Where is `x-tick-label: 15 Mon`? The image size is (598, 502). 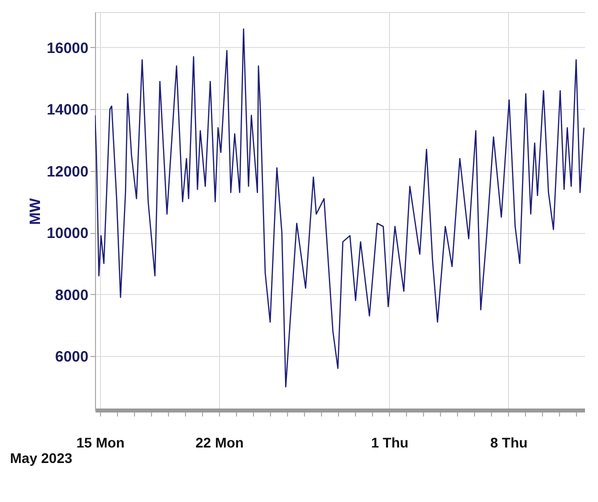
x-tick-label: 15 Mon is located at coordinates (100, 442).